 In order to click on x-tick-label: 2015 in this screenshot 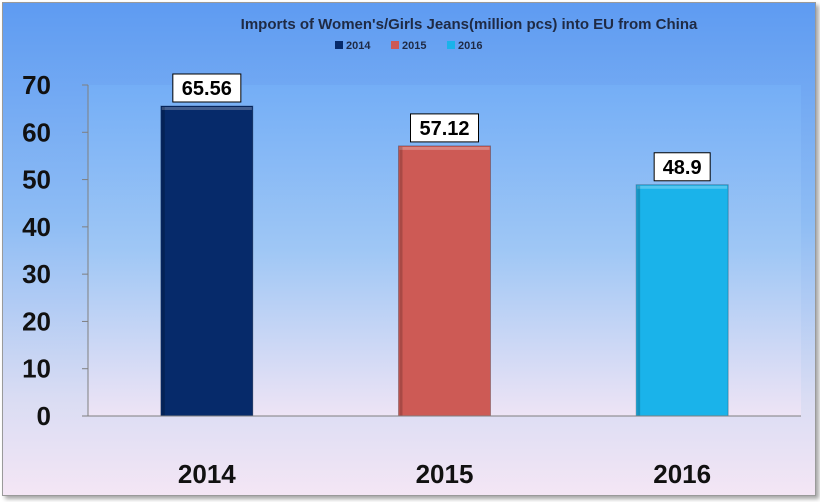, I will do `click(445, 474)`.